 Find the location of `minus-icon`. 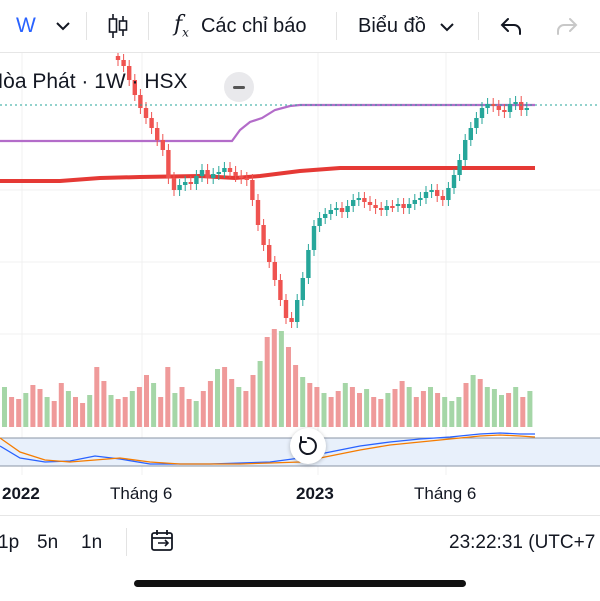

minus-icon is located at coordinates (239, 87).